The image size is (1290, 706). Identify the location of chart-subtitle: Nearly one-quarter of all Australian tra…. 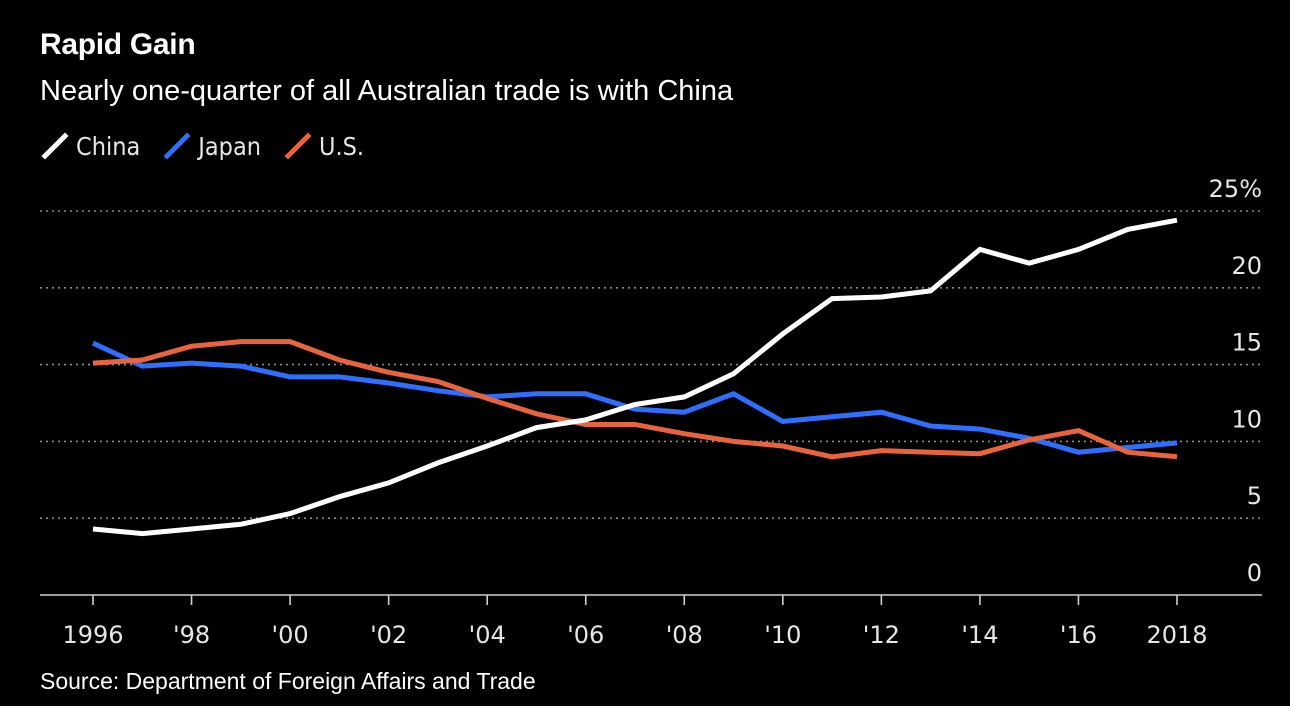
(387, 91).